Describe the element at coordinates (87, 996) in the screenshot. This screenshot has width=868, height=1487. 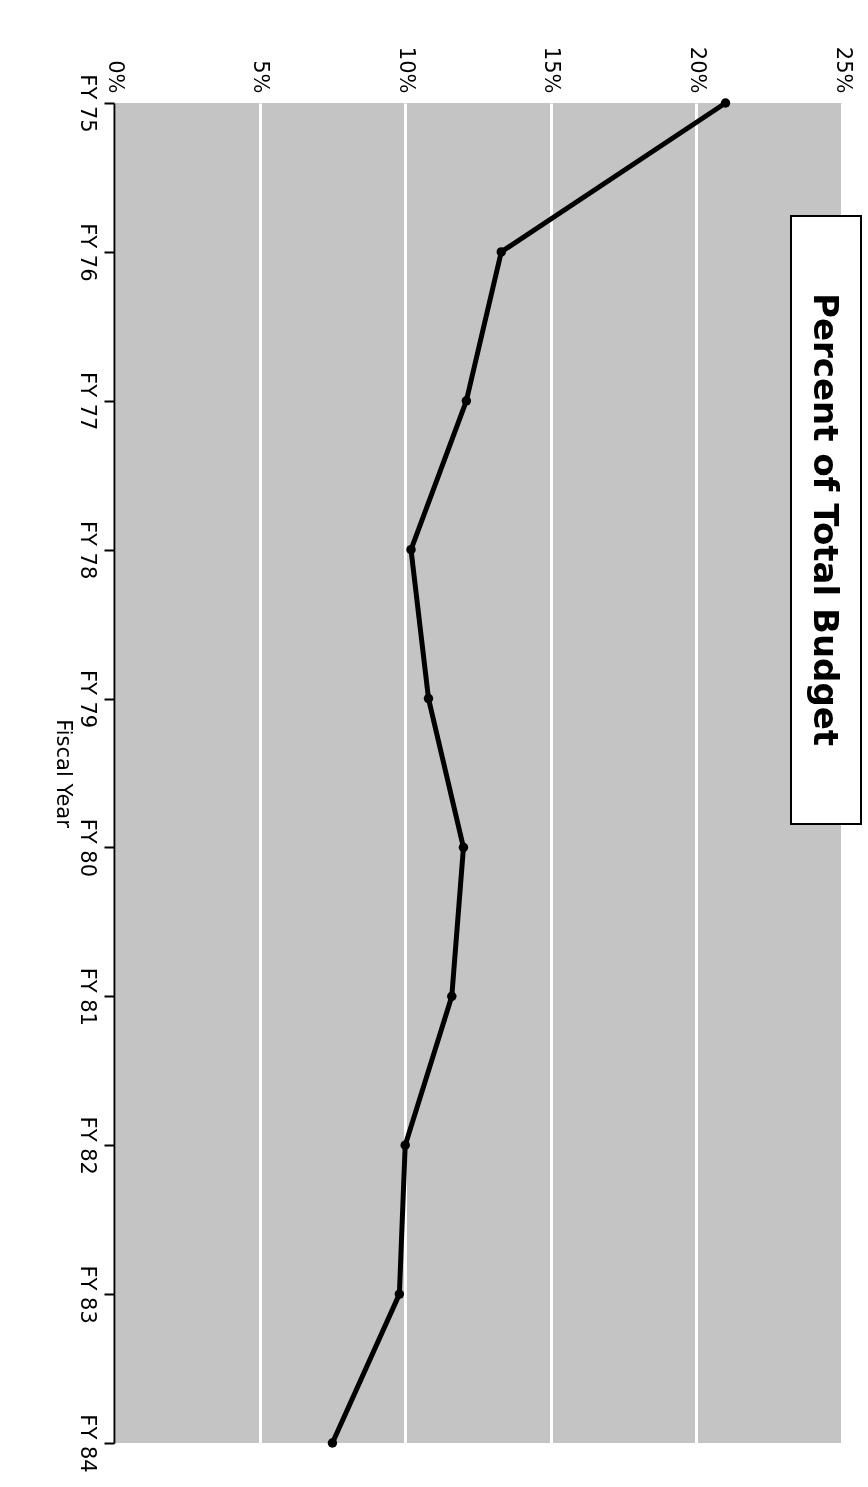
I see `y-tick-label: FY 81` at that location.